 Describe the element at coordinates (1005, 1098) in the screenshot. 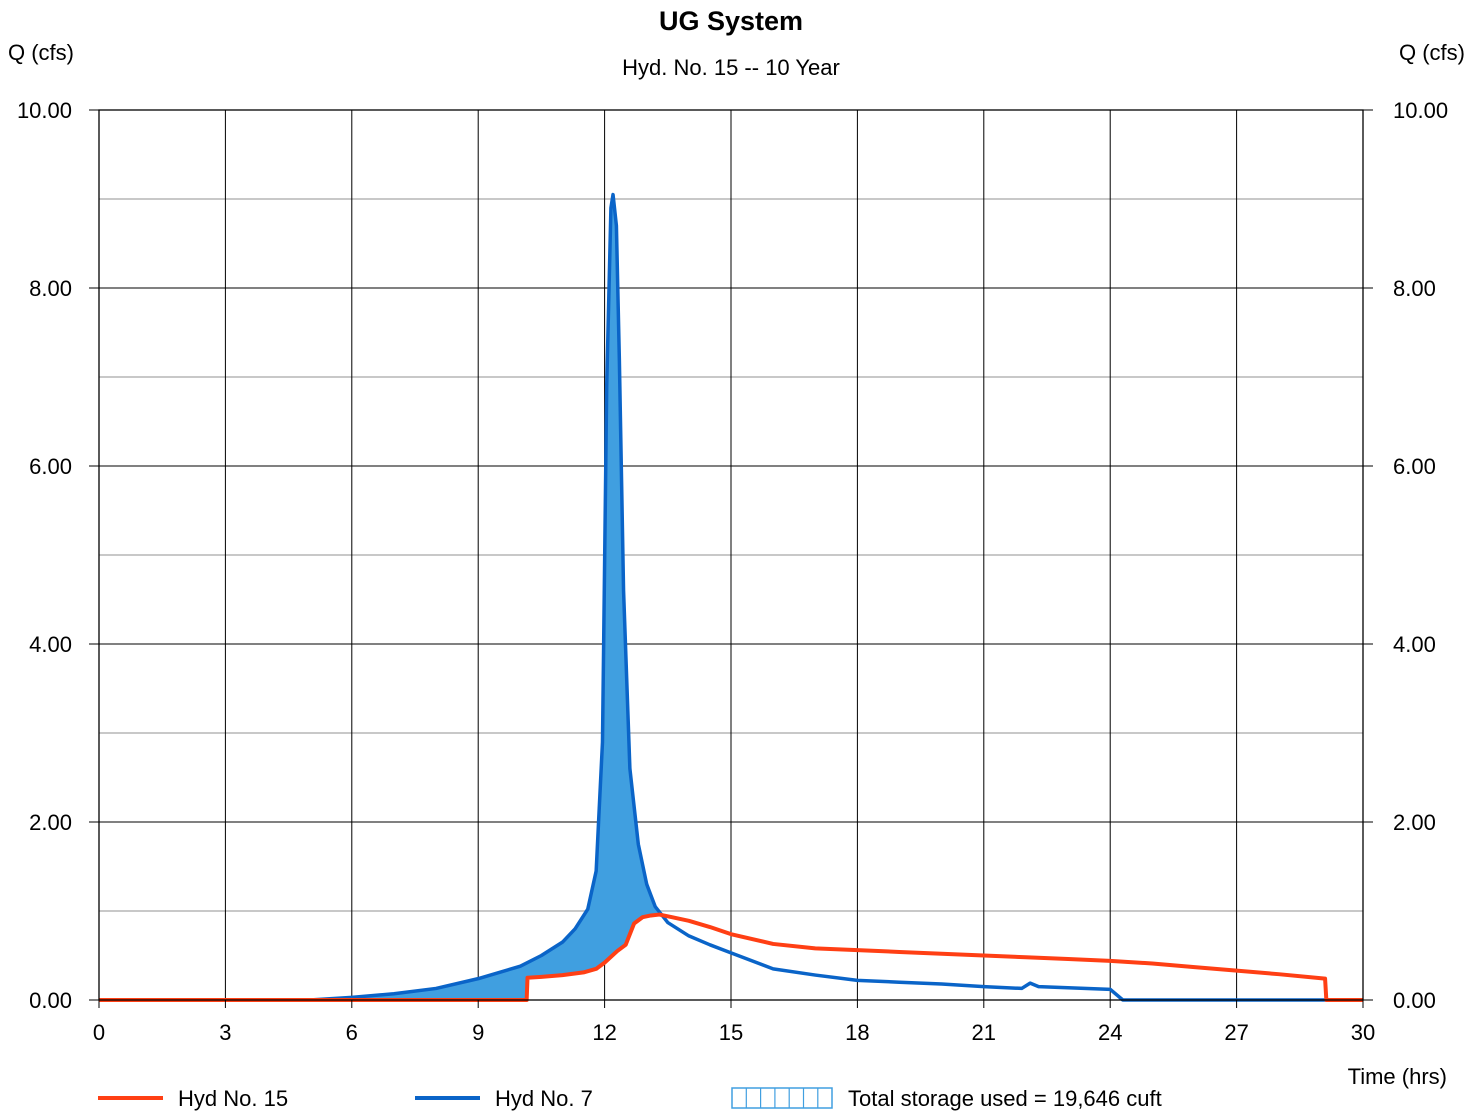

I see `legend-label-storage: Total storage used = 19,646 cuft` at that location.